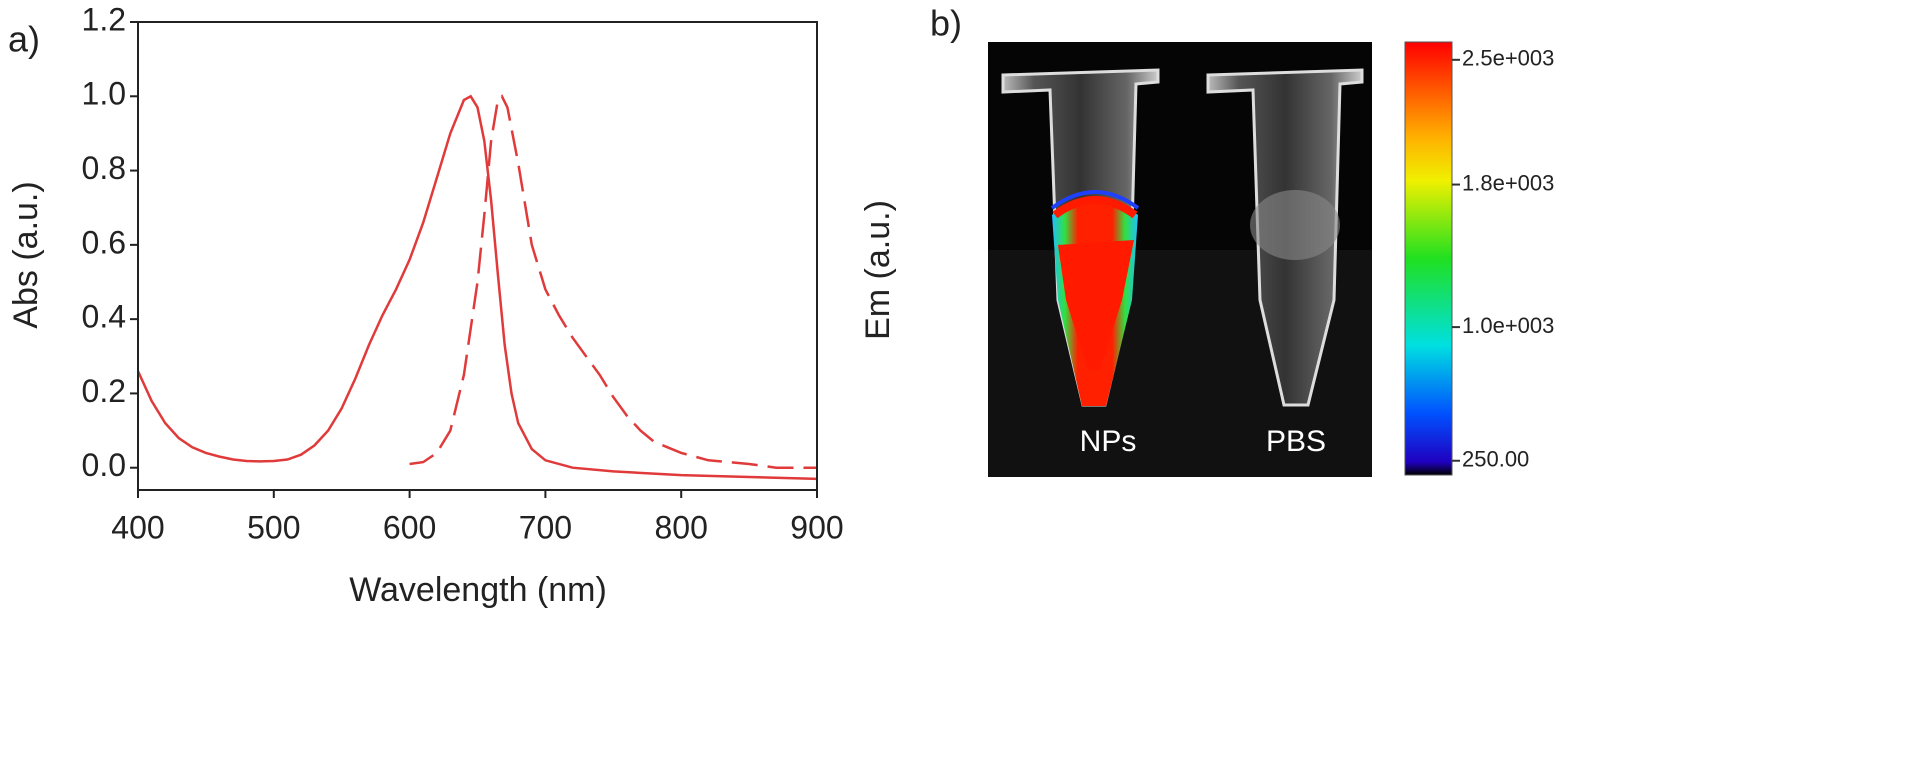  Describe the element at coordinates (273, 527) in the screenshot. I see `x-tick-label: 500` at that location.